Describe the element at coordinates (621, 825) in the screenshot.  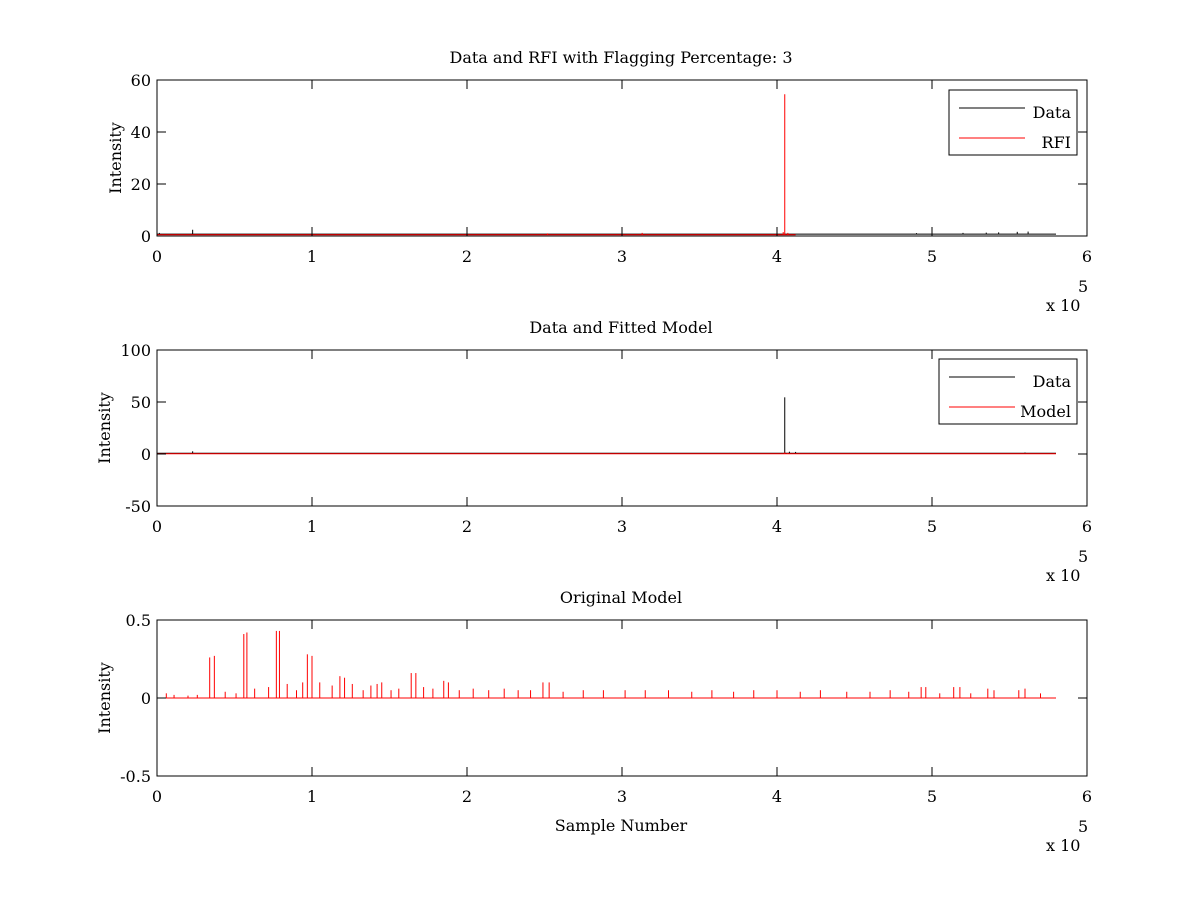
I see `x-axis-label: Sample Number` at that location.